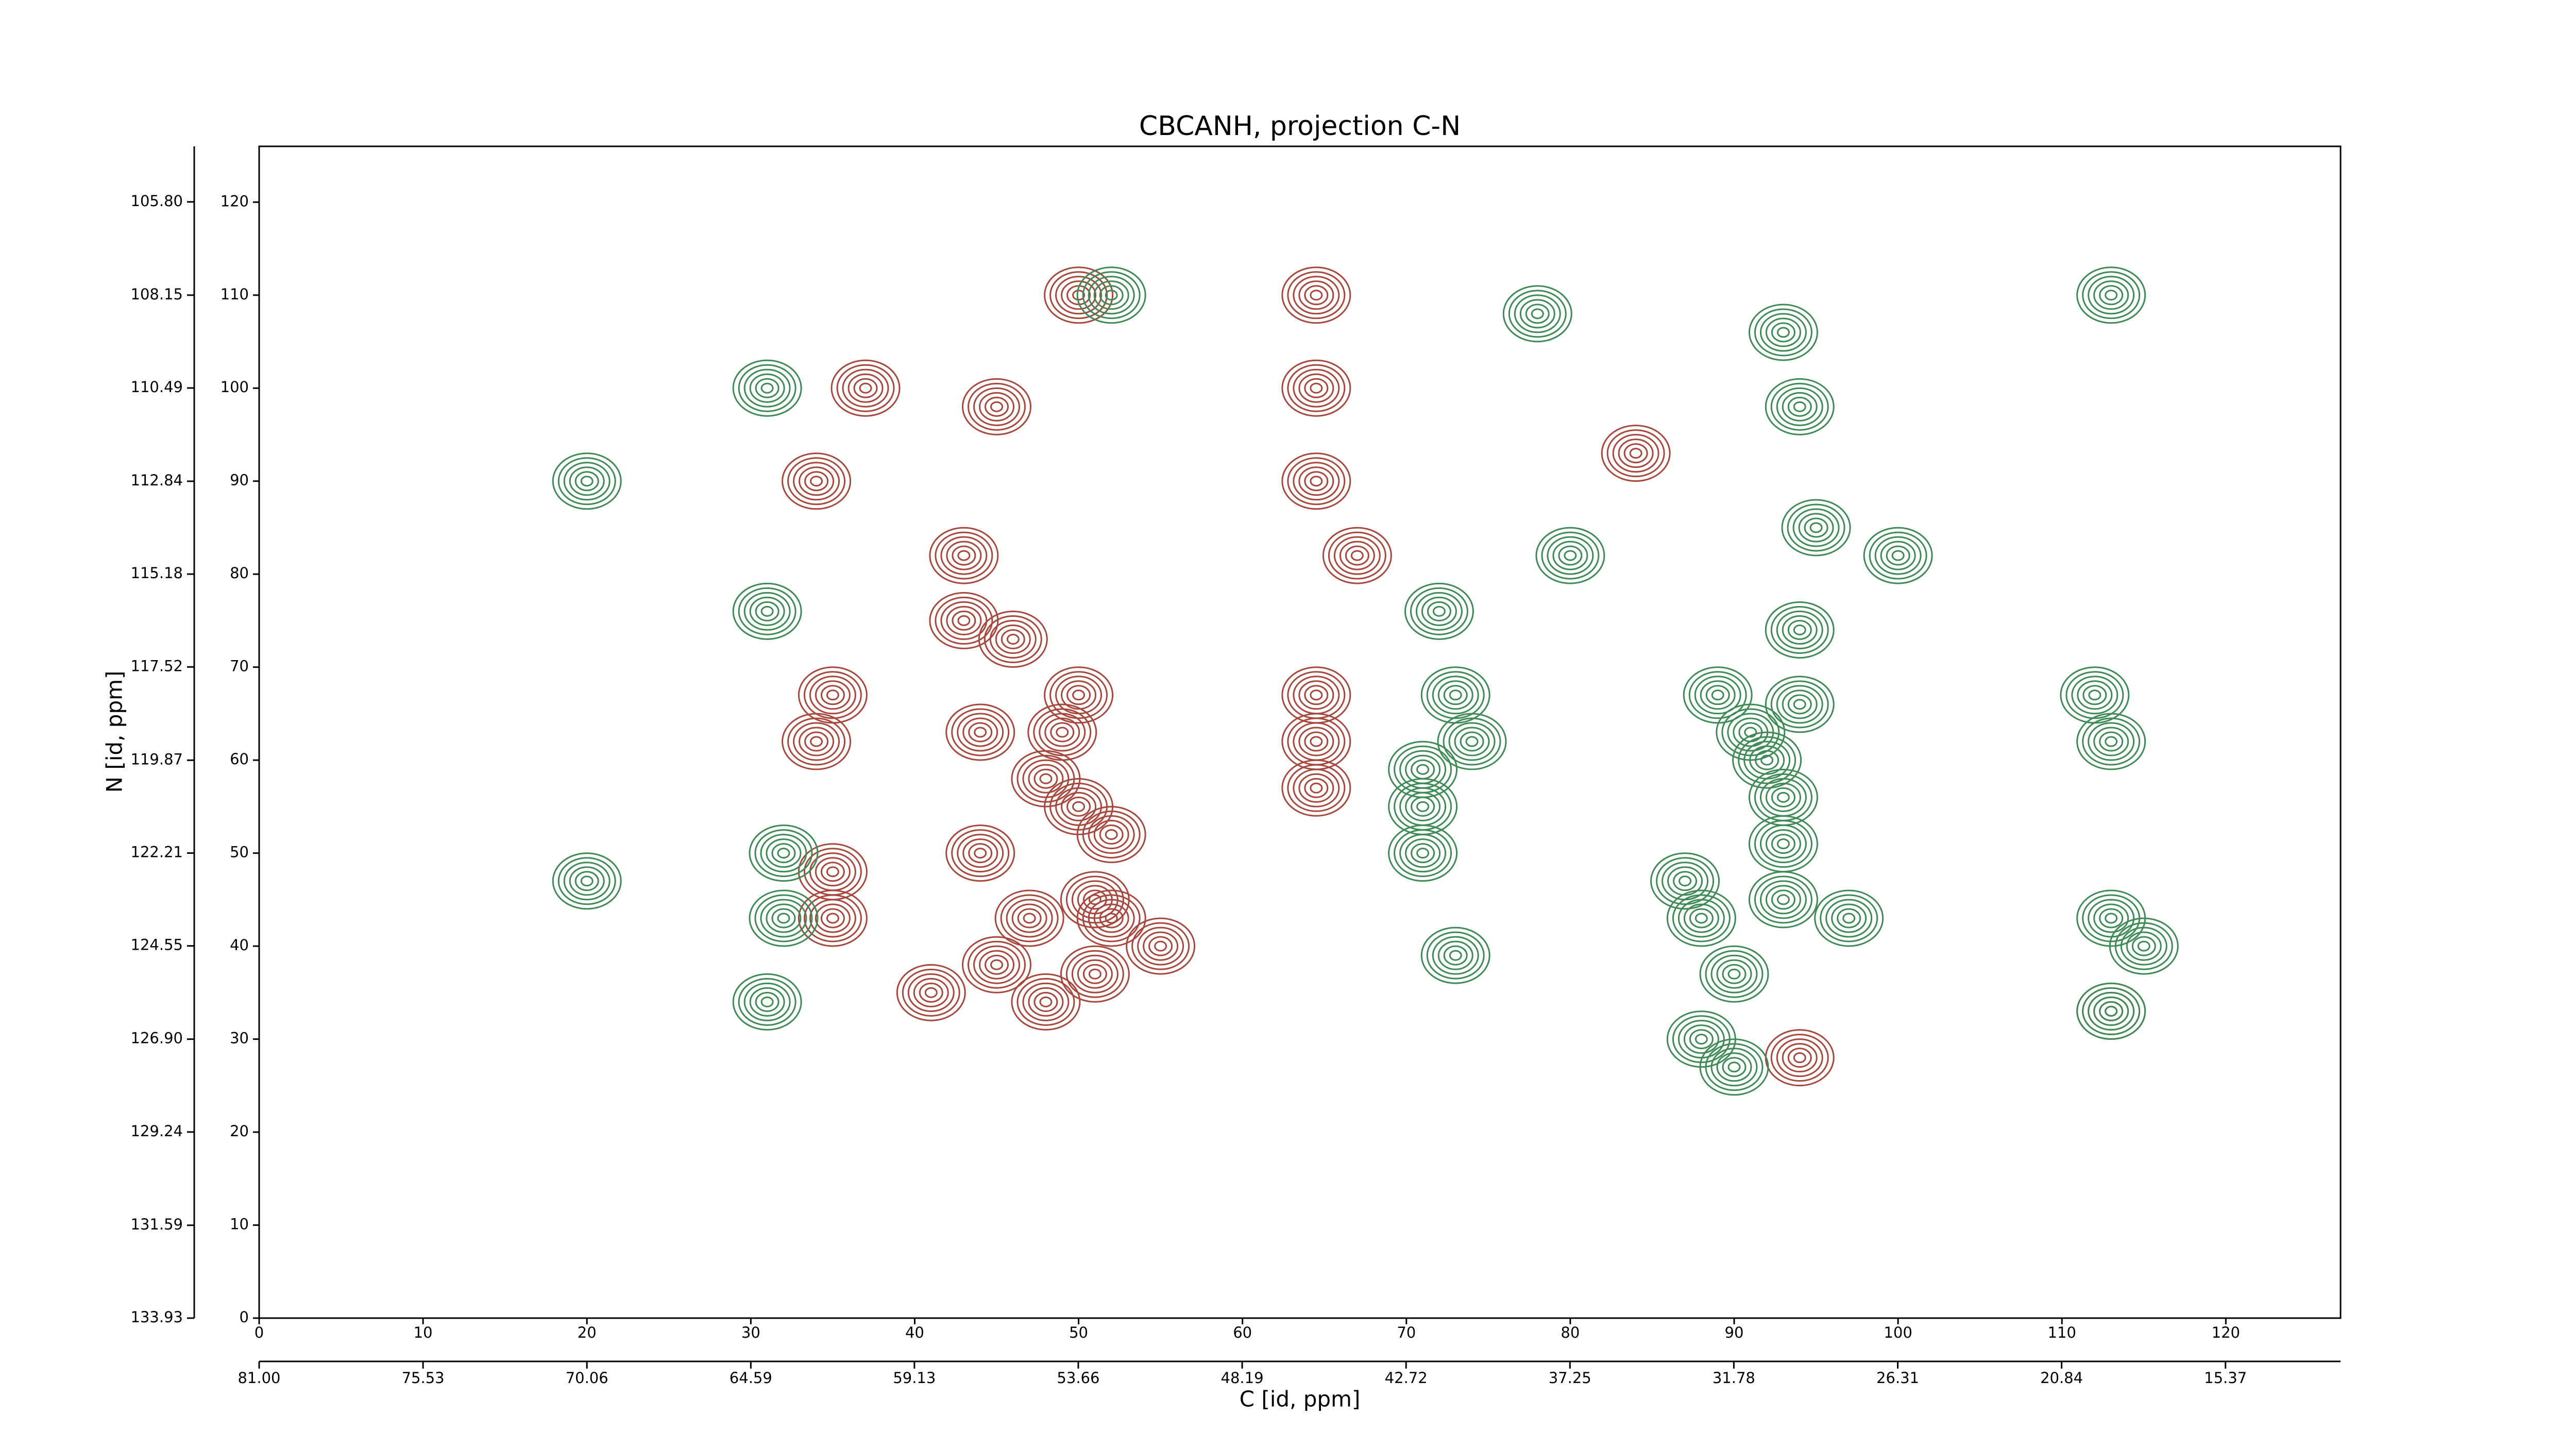 The image size is (2576, 1449). Describe the element at coordinates (235, 201) in the screenshot. I see `y-tick-label: 120` at that location.